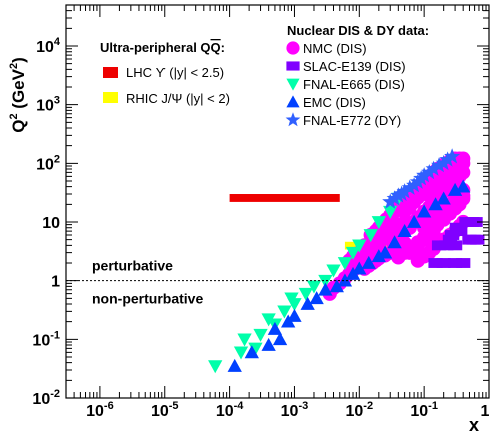  I want to click on y-tick-label: 10⁻¹, so click(46, 339).